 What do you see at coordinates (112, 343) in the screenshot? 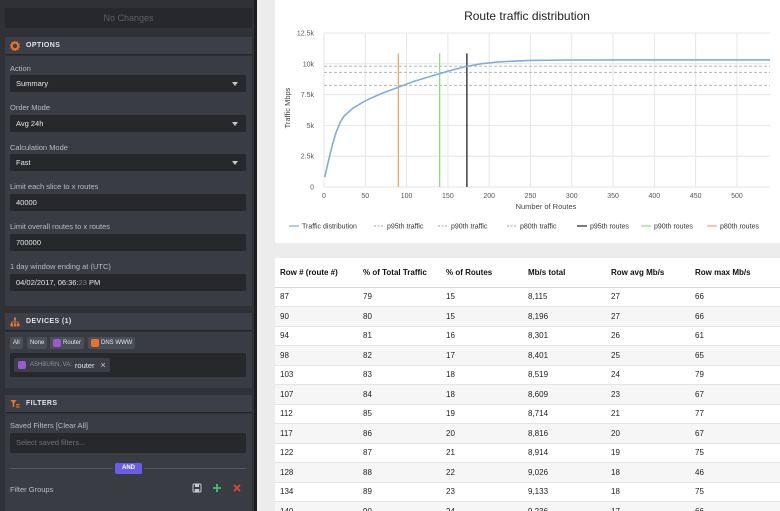
I see `dns-www-filter-button: DNS WWW` at bounding box center [112, 343].